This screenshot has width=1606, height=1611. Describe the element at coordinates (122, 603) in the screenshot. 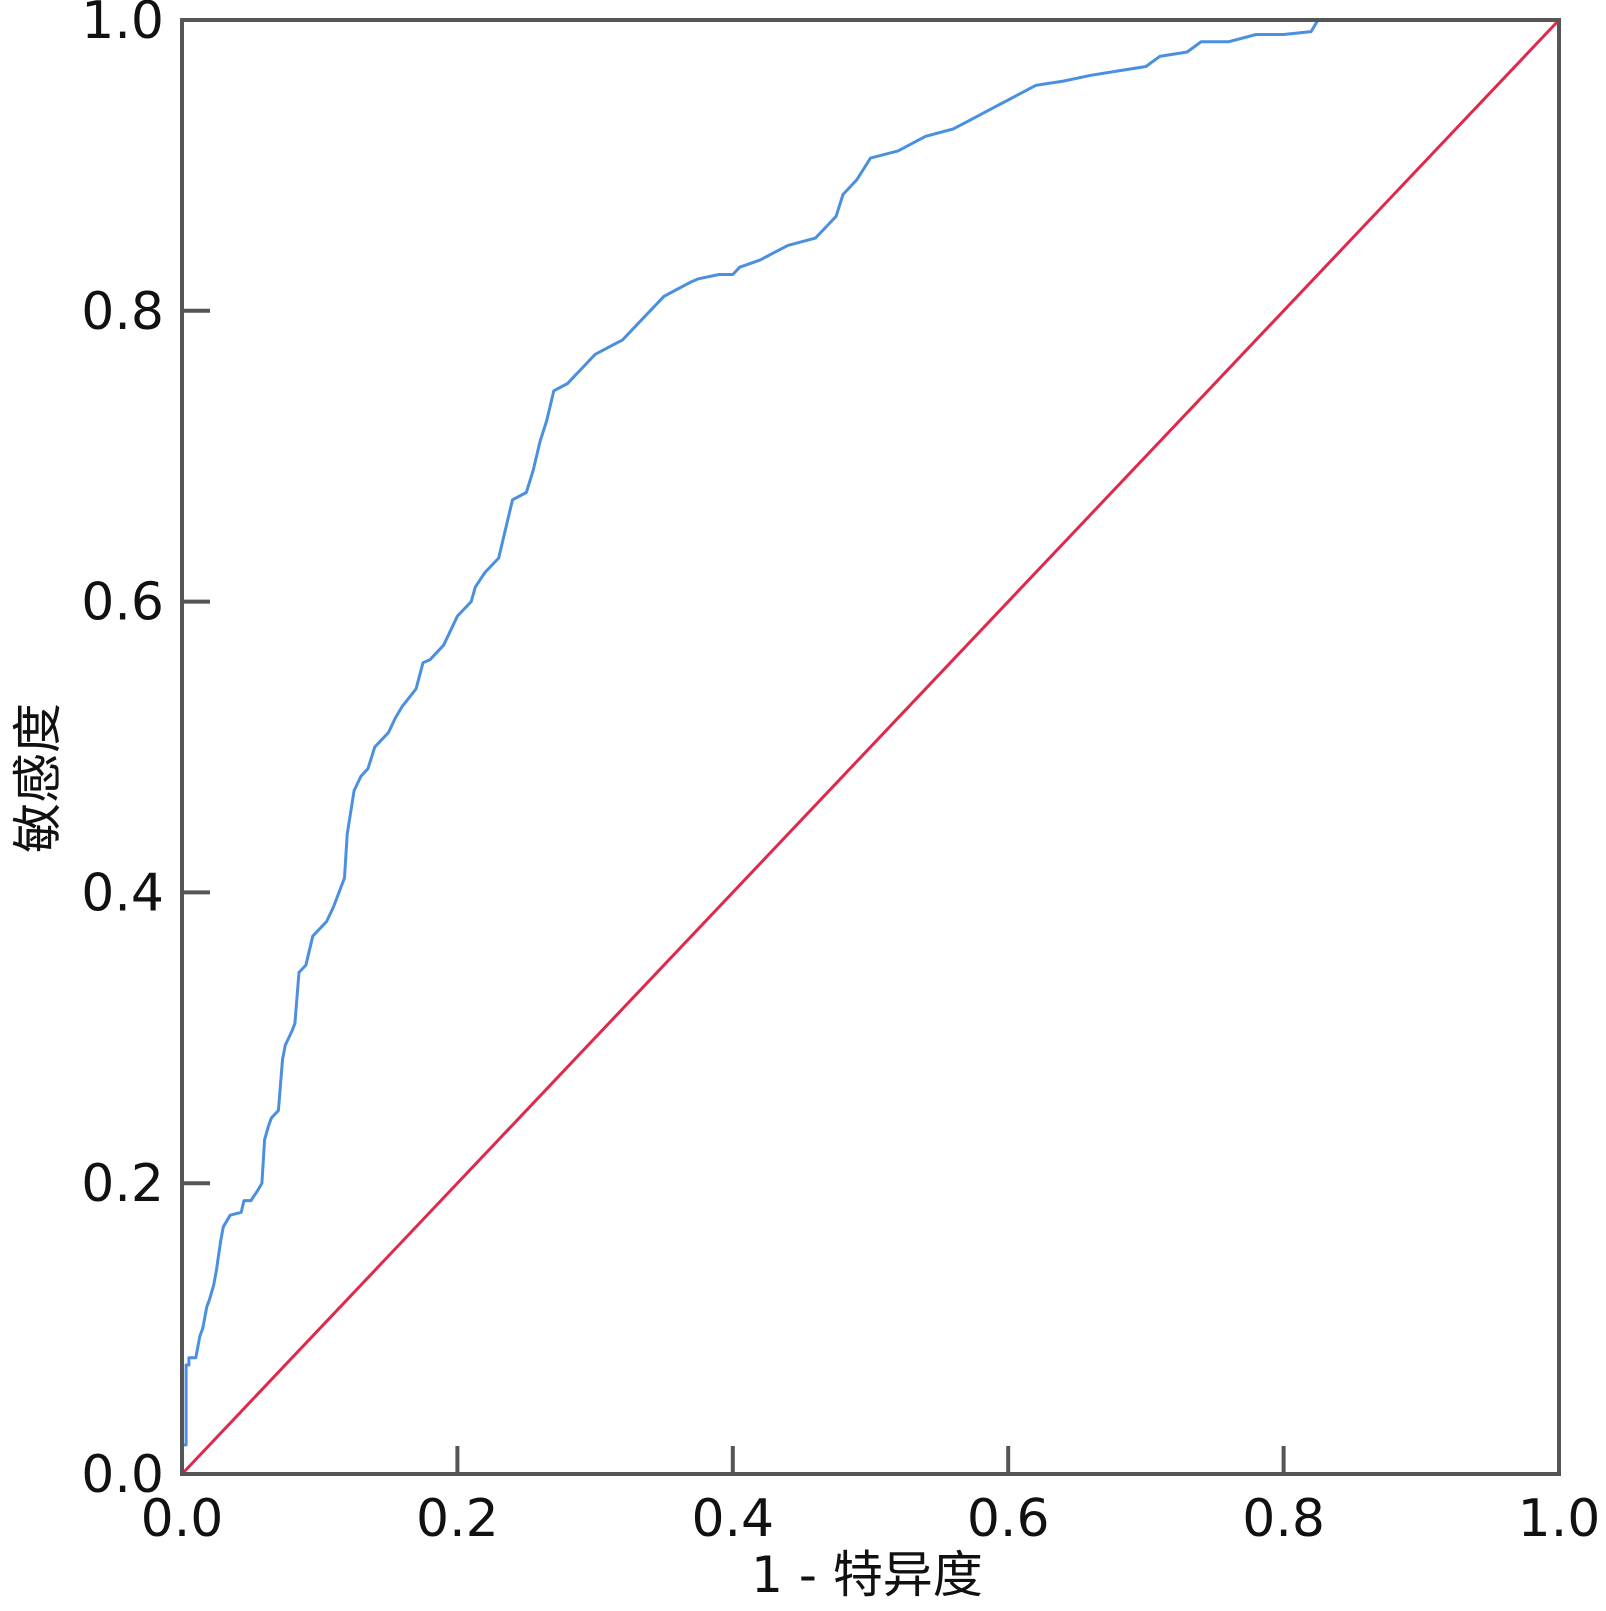

I see `y-tick-label: 0.6` at that location.